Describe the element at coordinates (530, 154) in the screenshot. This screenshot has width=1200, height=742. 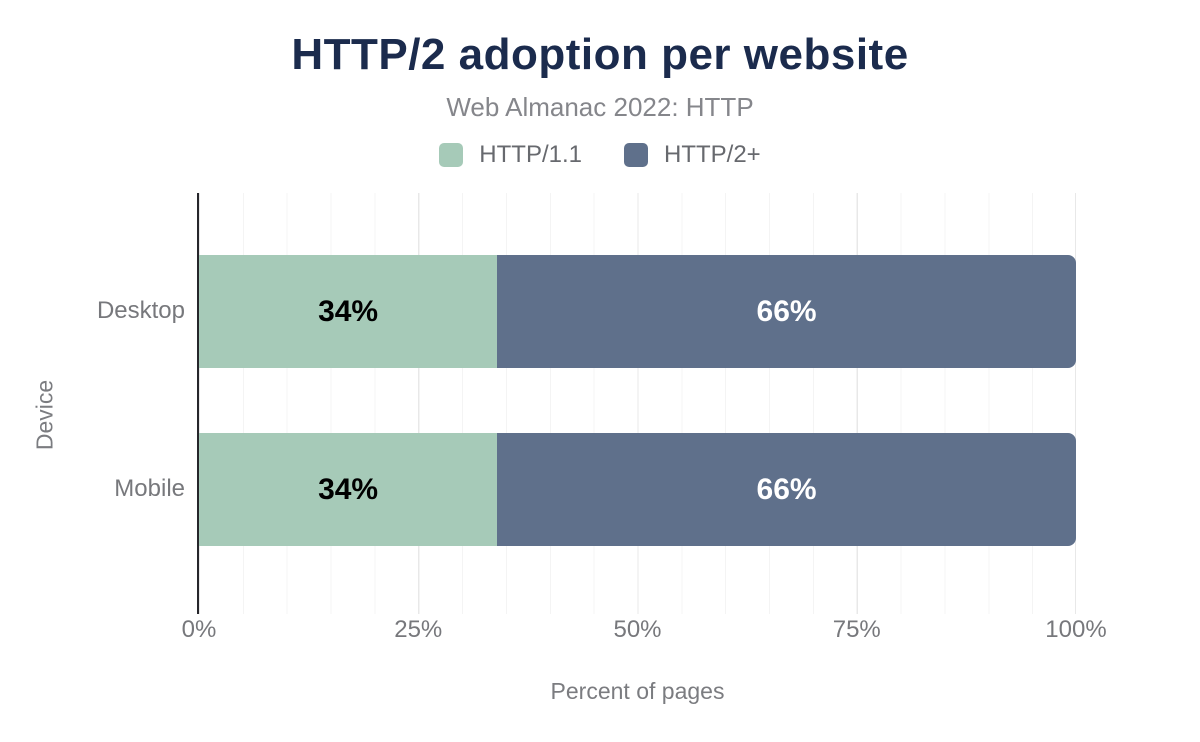
I see `legend-label-http11: HTTP/1.1` at that location.